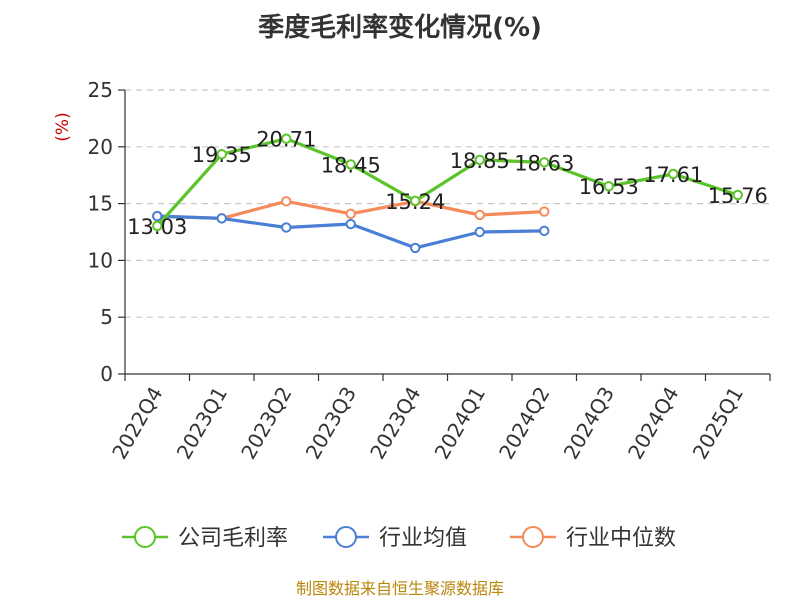 Image resolution: width=800 pixels, height=600 pixels. What do you see at coordinates (423, 538) in the screenshot?
I see `legend-label: 行业均值` at bounding box center [423, 538].